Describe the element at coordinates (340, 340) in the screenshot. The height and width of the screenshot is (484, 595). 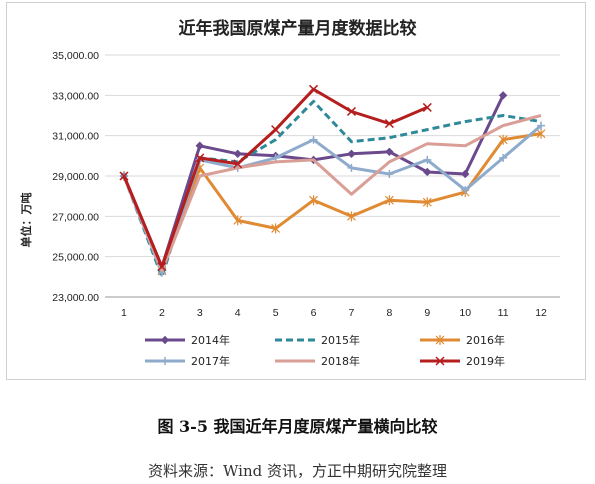
I see `legend-label-1: 2015年` at that location.